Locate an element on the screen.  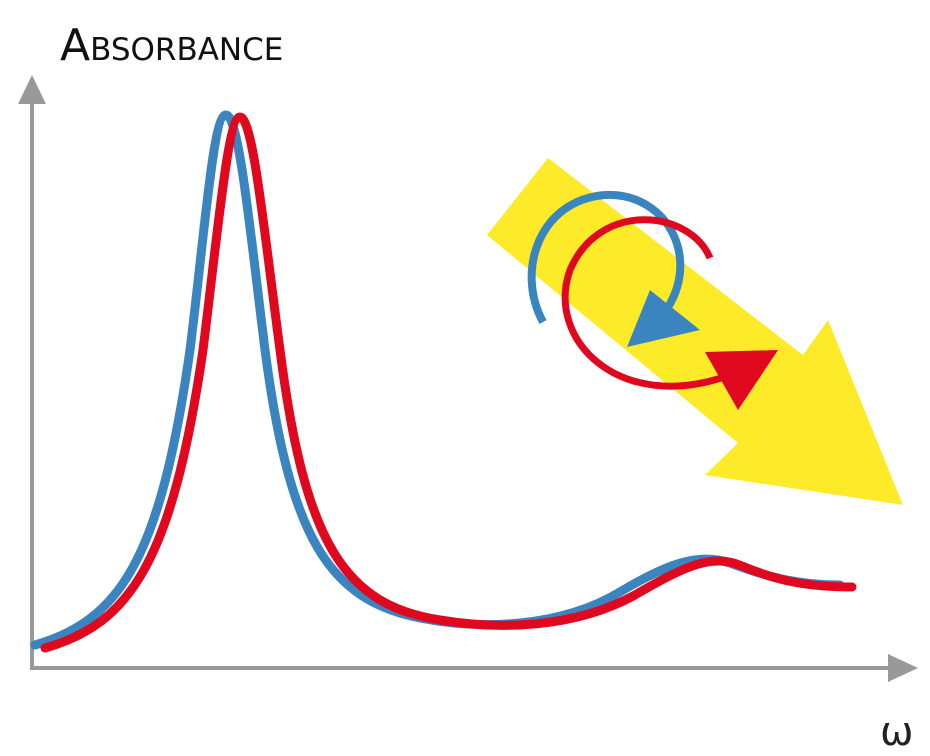
red-rotation-head is located at coordinates (741, 380).